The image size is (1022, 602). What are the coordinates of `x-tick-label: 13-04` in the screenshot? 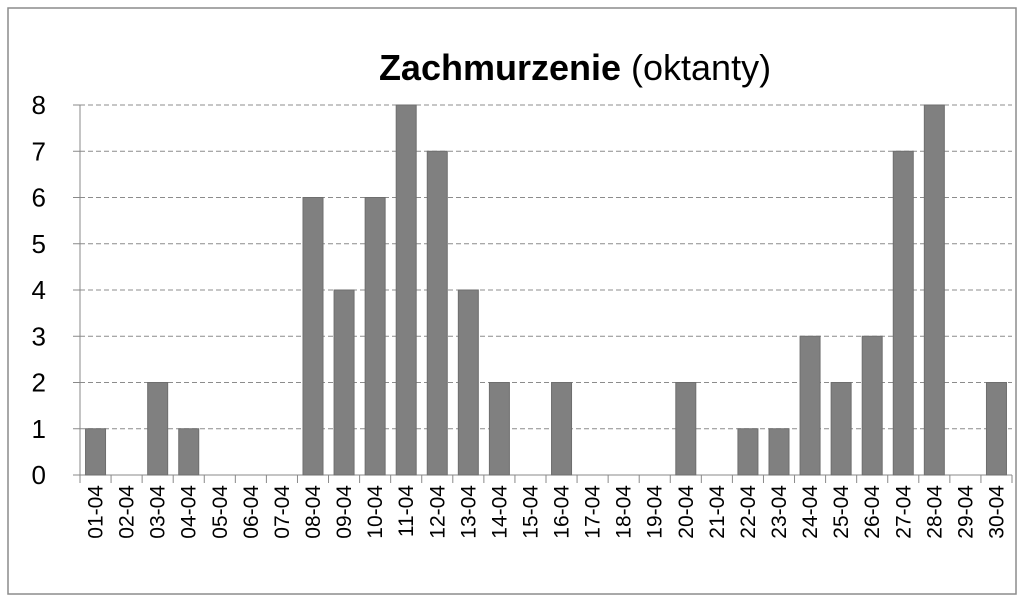 It's located at (468, 512).